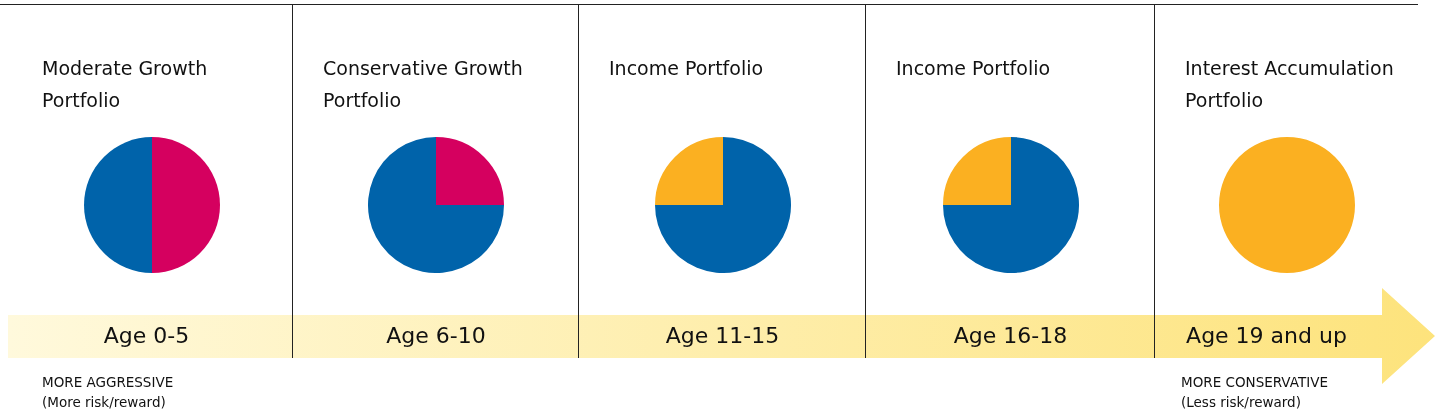 The width and height of the screenshot is (1437, 416). Describe the element at coordinates (1254, 382) in the screenshot. I see `text: MORE CONSERVATIVE` at that location.